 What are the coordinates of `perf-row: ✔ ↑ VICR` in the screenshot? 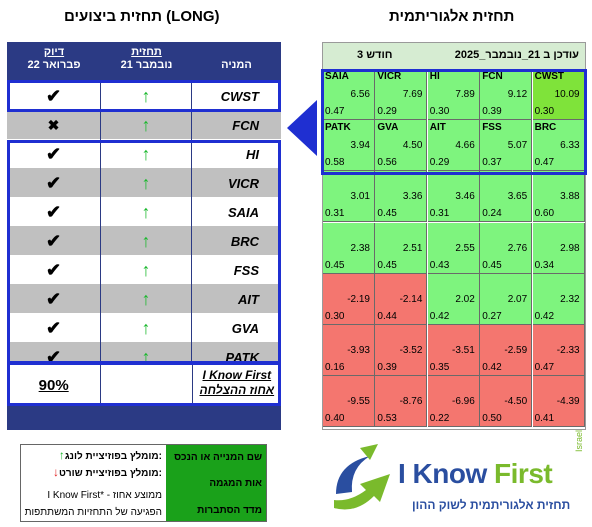 It's located at (144, 183).